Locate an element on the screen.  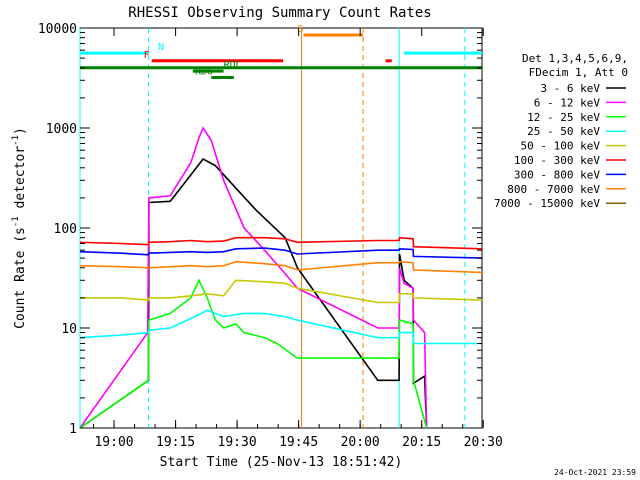
flag-bars: NF RDC RD6 S is located at coordinates (281, 51).